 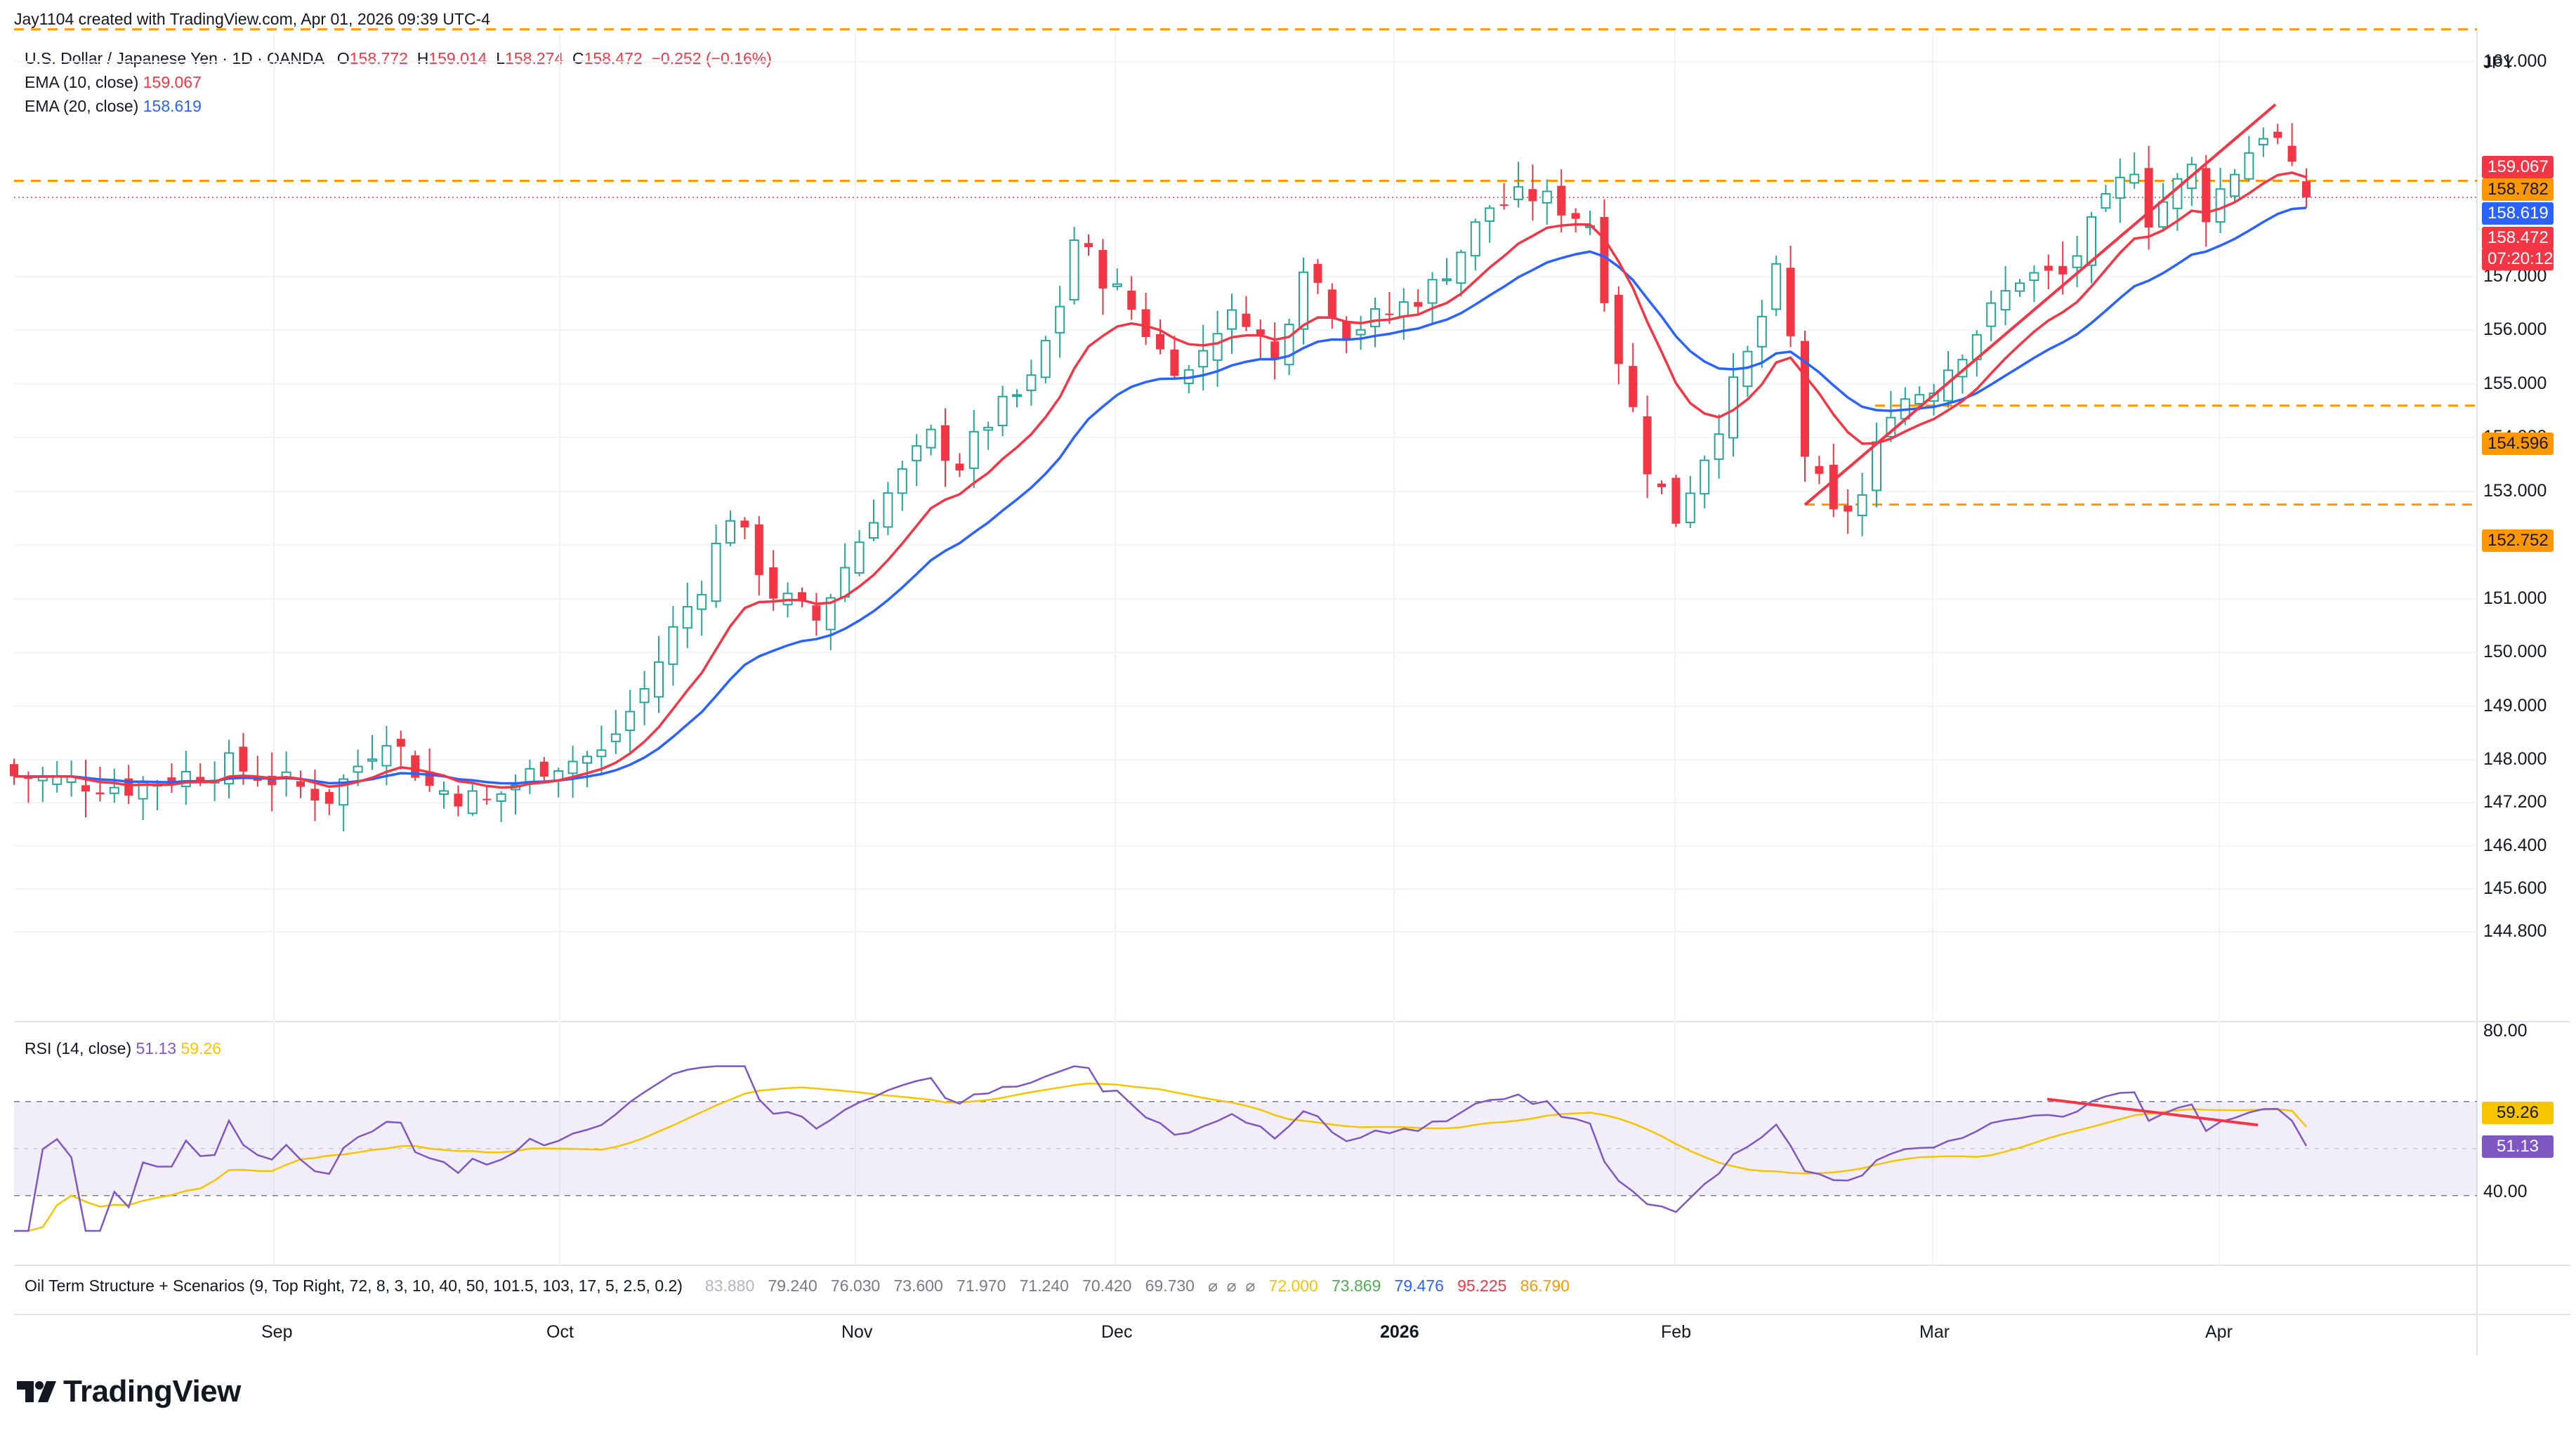 I want to click on oil-v11: ⌀, so click(x=1250, y=1286).